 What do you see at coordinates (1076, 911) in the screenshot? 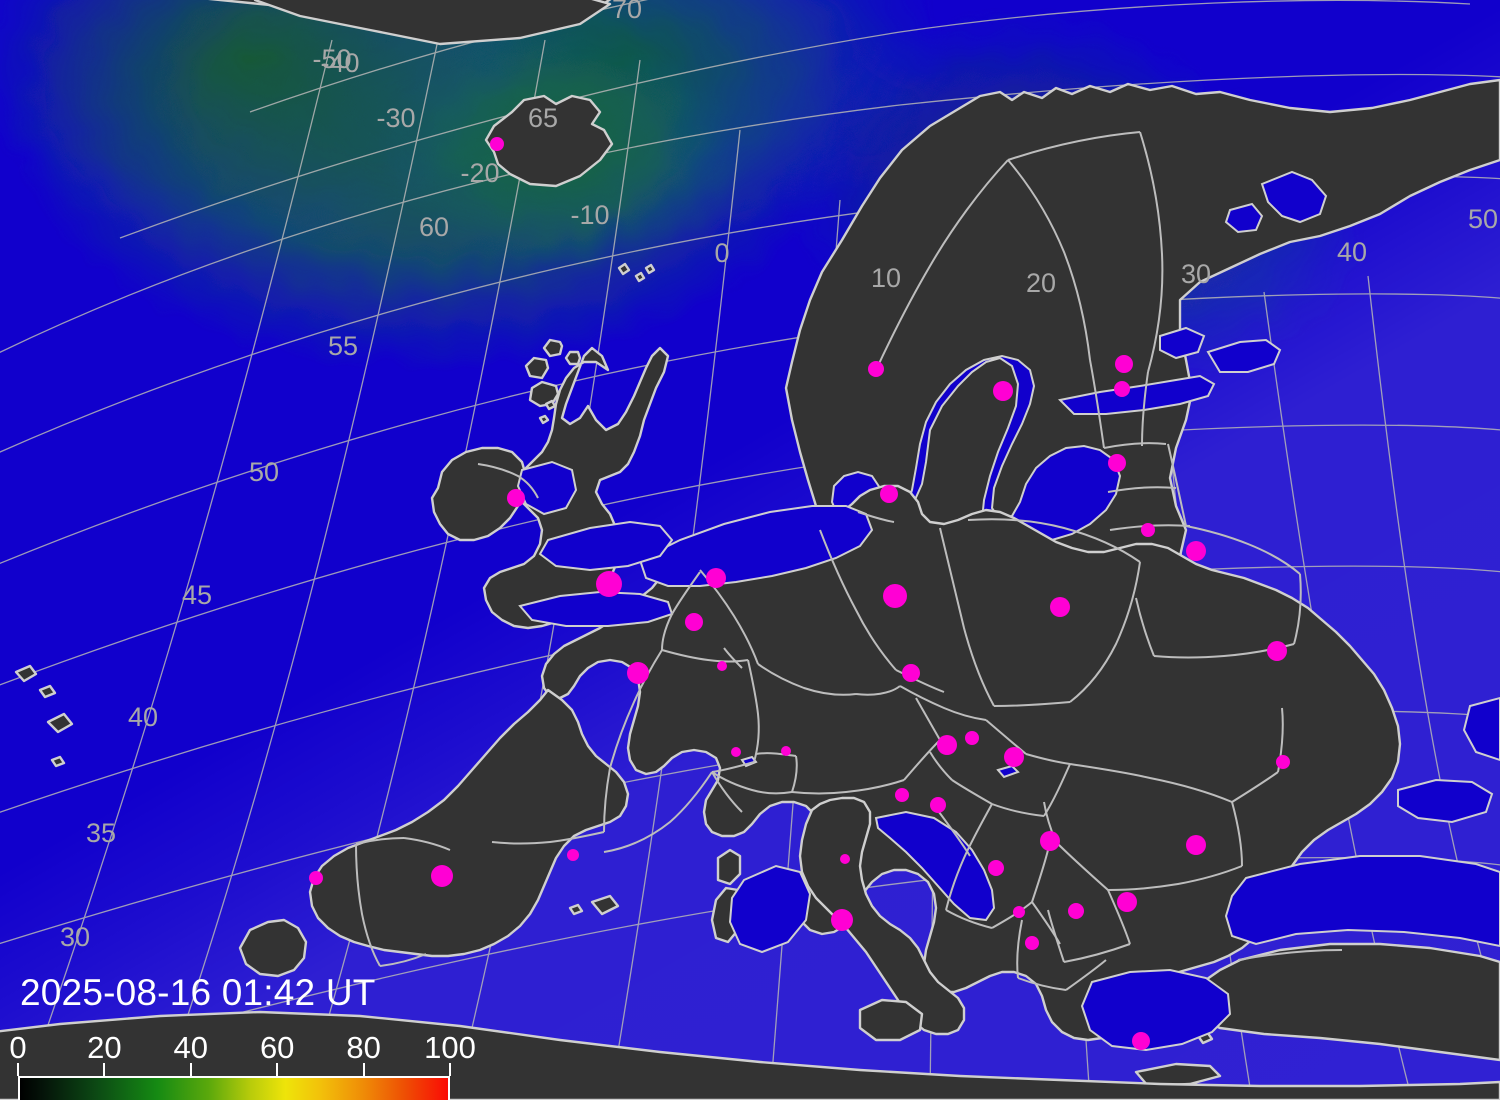
I see `station-marker-skopje` at bounding box center [1076, 911].